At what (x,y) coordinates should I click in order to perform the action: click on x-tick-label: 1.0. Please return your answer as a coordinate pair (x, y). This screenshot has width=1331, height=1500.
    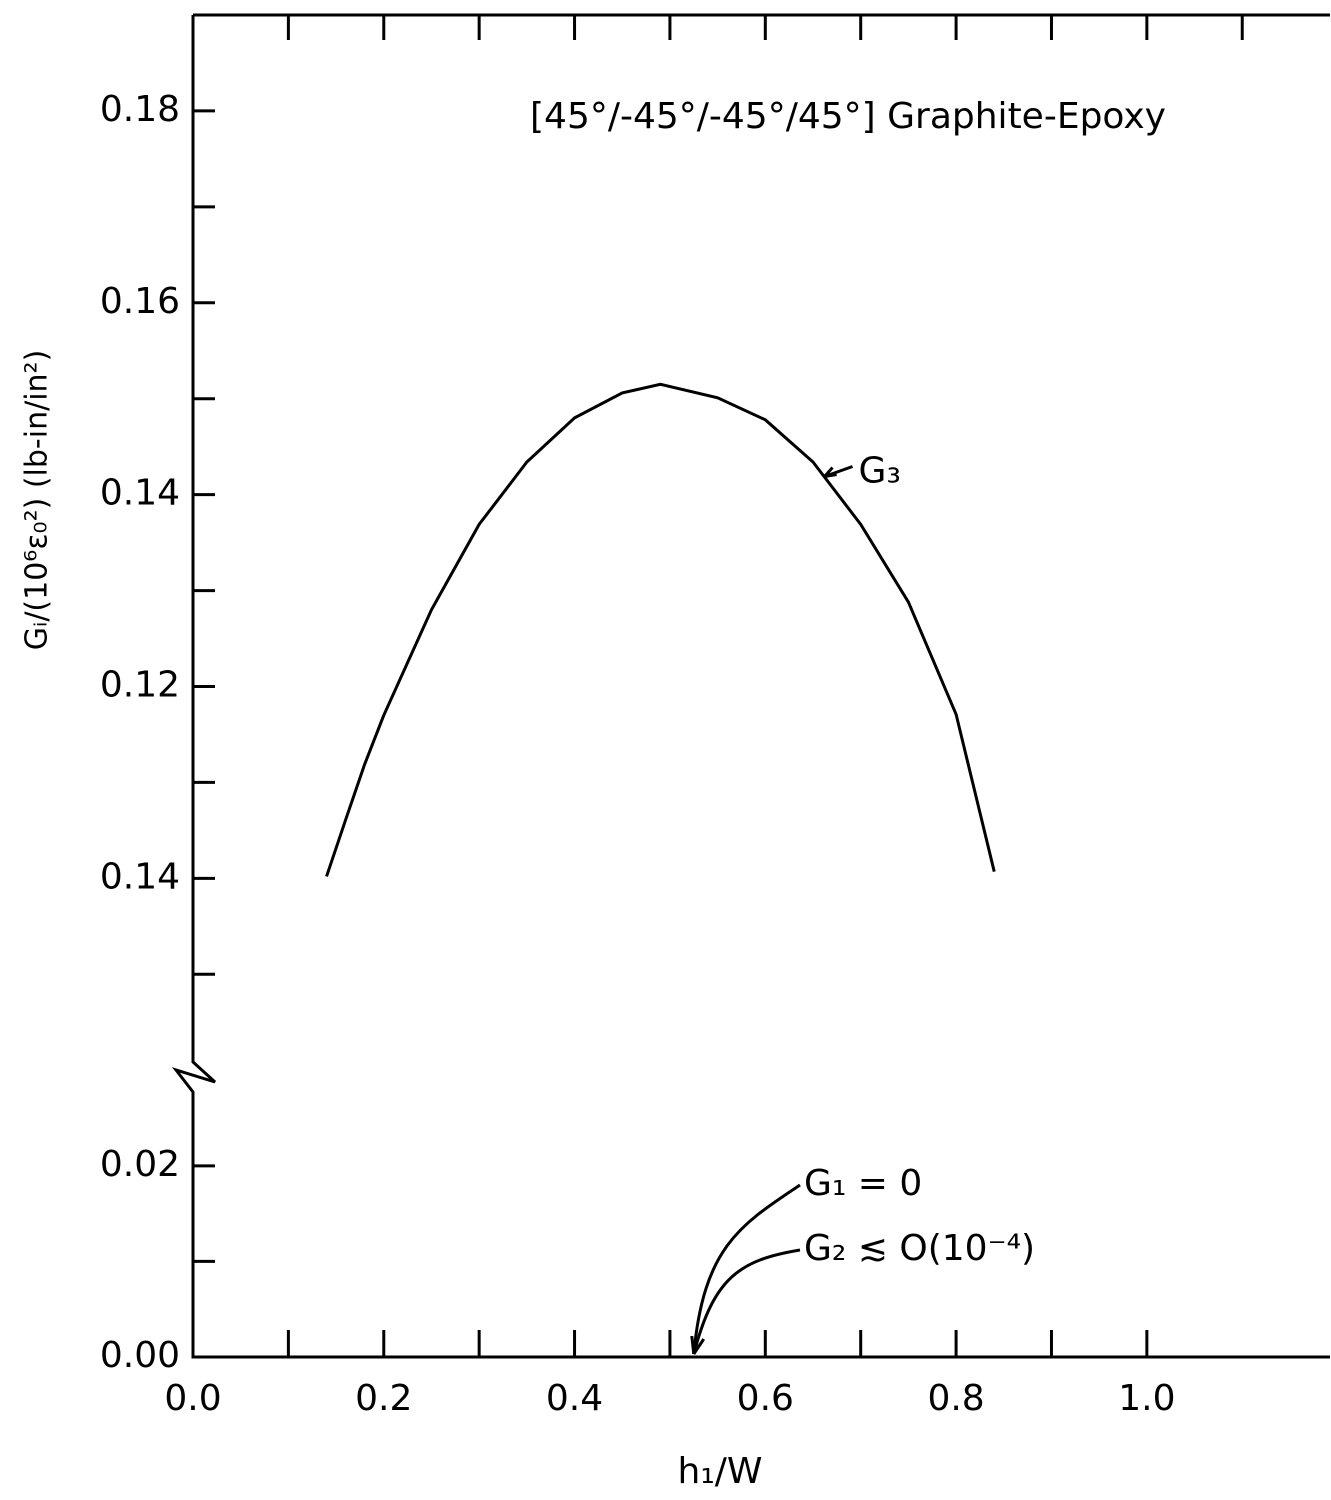
    Looking at the image, I should click on (1146, 1398).